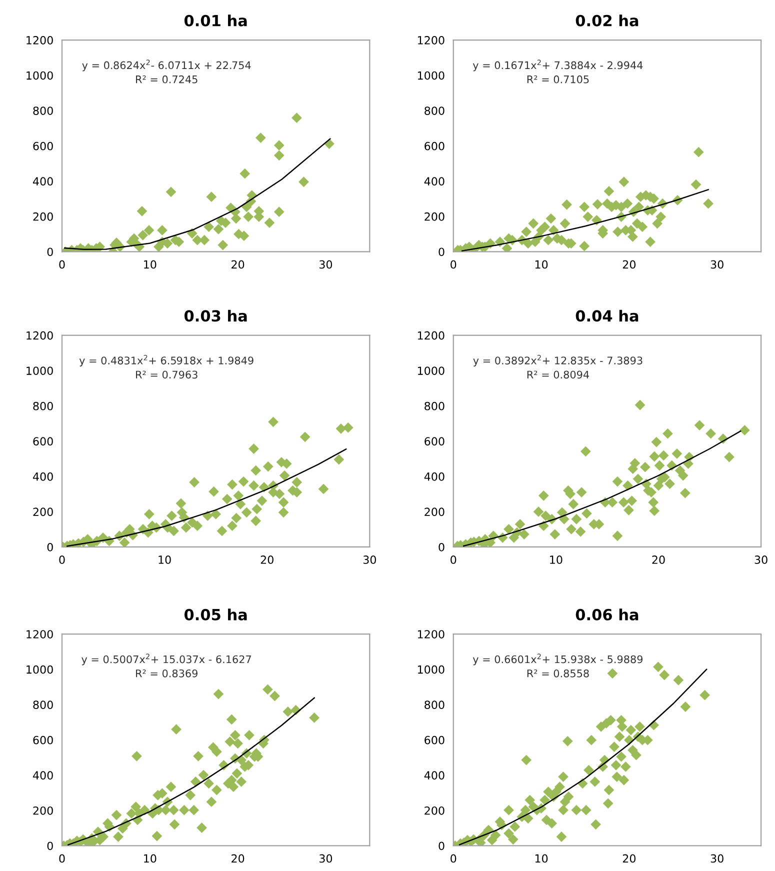  Describe the element at coordinates (166, 660) in the screenshot. I see `annotation: y = 0.5007x$^{2}$+ 15.037x - 6.1627` at that location.